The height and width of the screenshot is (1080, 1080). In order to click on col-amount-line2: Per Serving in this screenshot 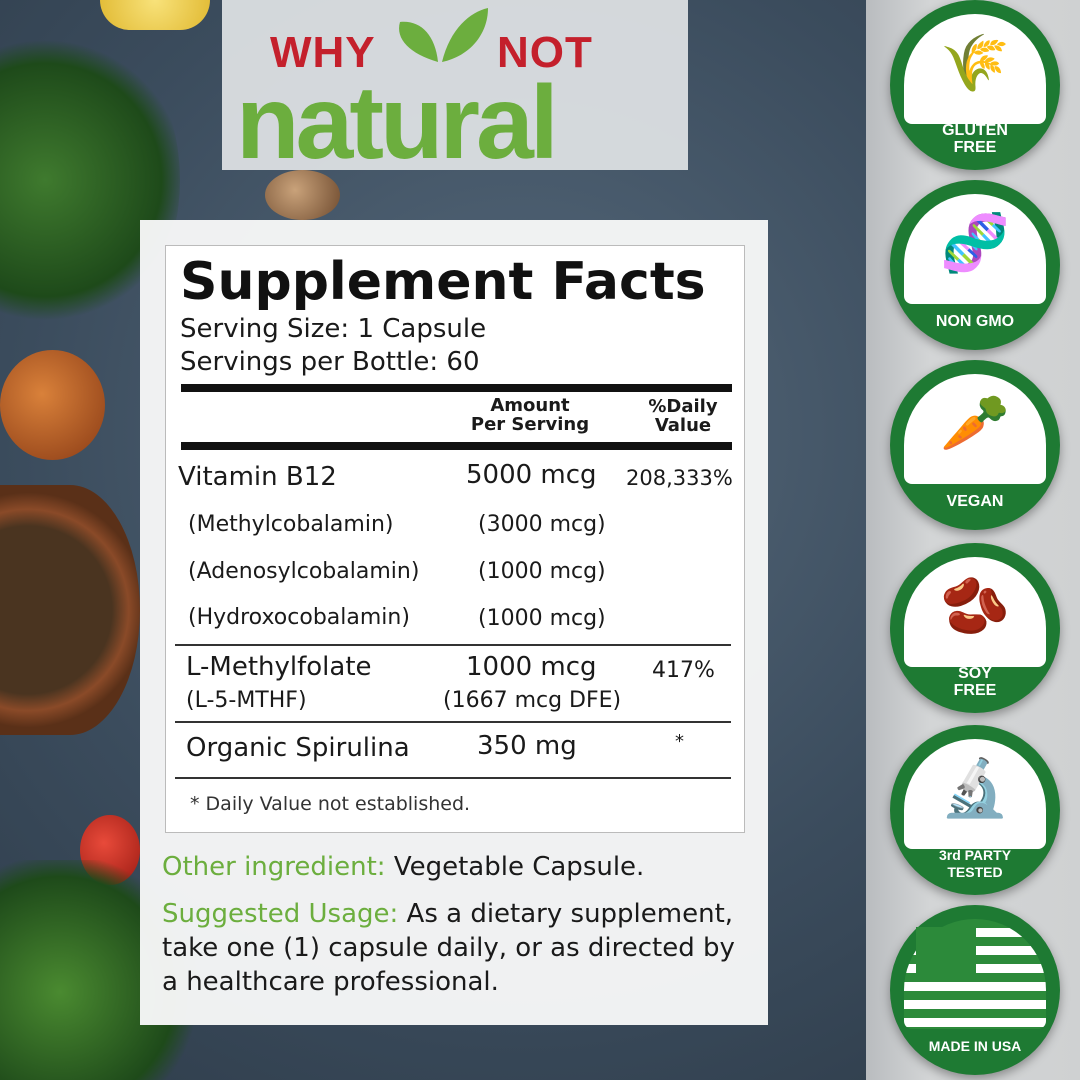, I will do `click(530, 424)`.